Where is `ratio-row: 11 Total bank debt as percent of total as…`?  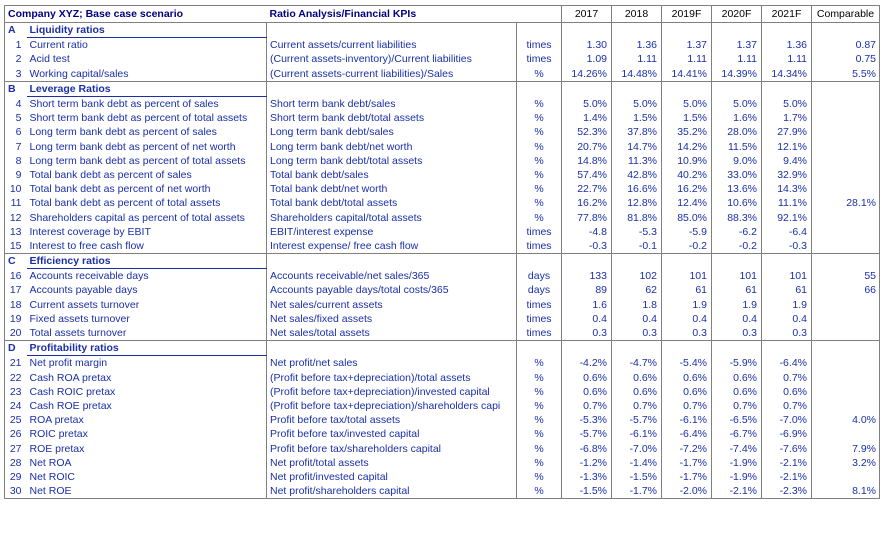
ratio-row: 11 Total bank debt as percent of total as… is located at coordinates (442, 203).